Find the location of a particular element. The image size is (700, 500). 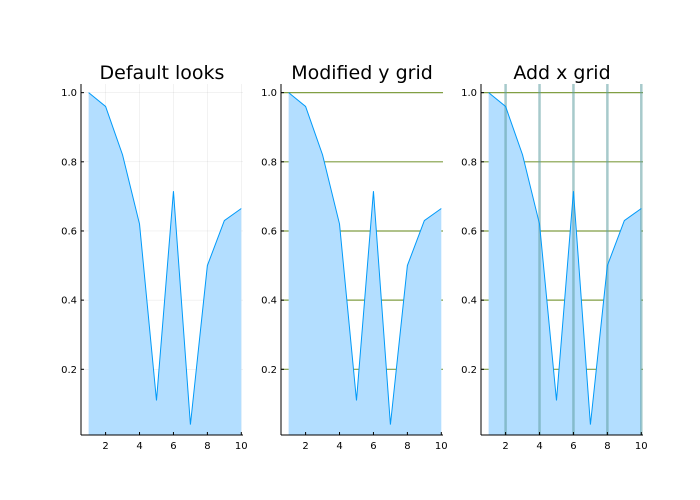

subplot-title: Add x grid is located at coordinates (561, 73).